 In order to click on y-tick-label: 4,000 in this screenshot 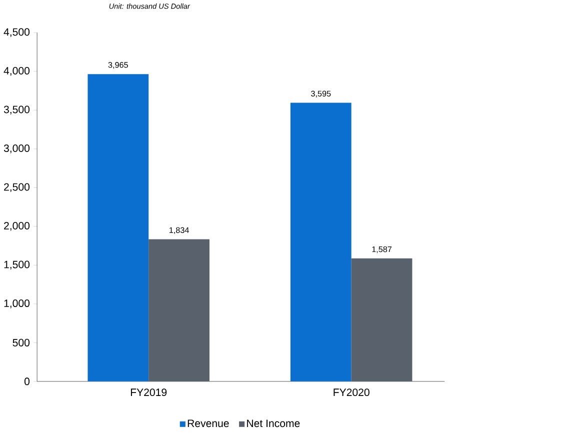, I will do `click(17, 71)`.